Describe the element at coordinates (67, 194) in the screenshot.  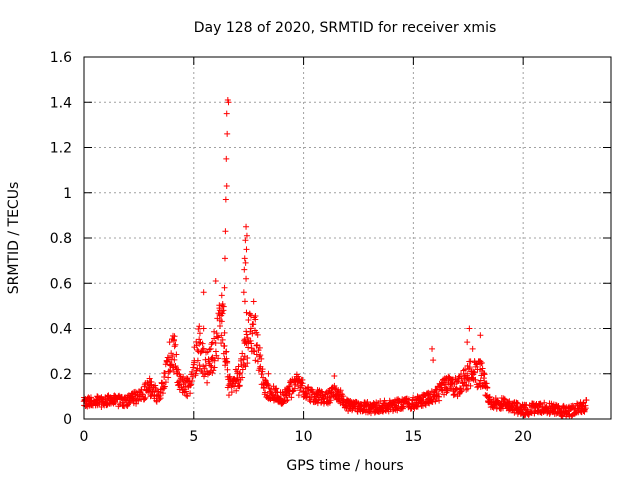
I see `y-tick-label: 1` at that location.